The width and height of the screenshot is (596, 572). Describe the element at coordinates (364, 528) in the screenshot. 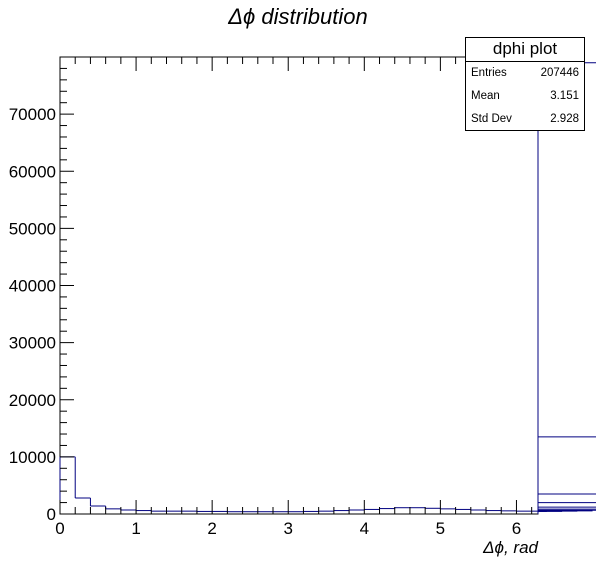

I see `x-tick-label: 4` at that location.